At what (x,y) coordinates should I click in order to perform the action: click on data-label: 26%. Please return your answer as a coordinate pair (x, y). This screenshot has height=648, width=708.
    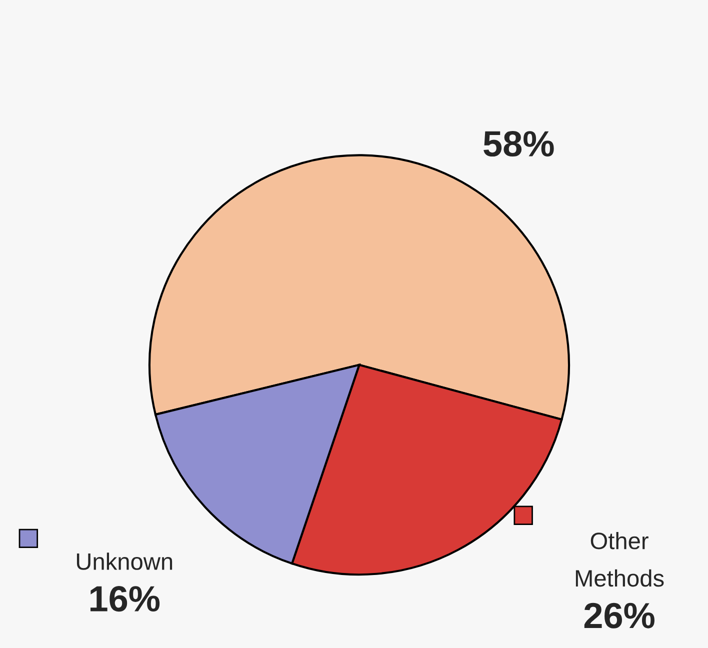
    Looking at the image, I should click on (619, 615).